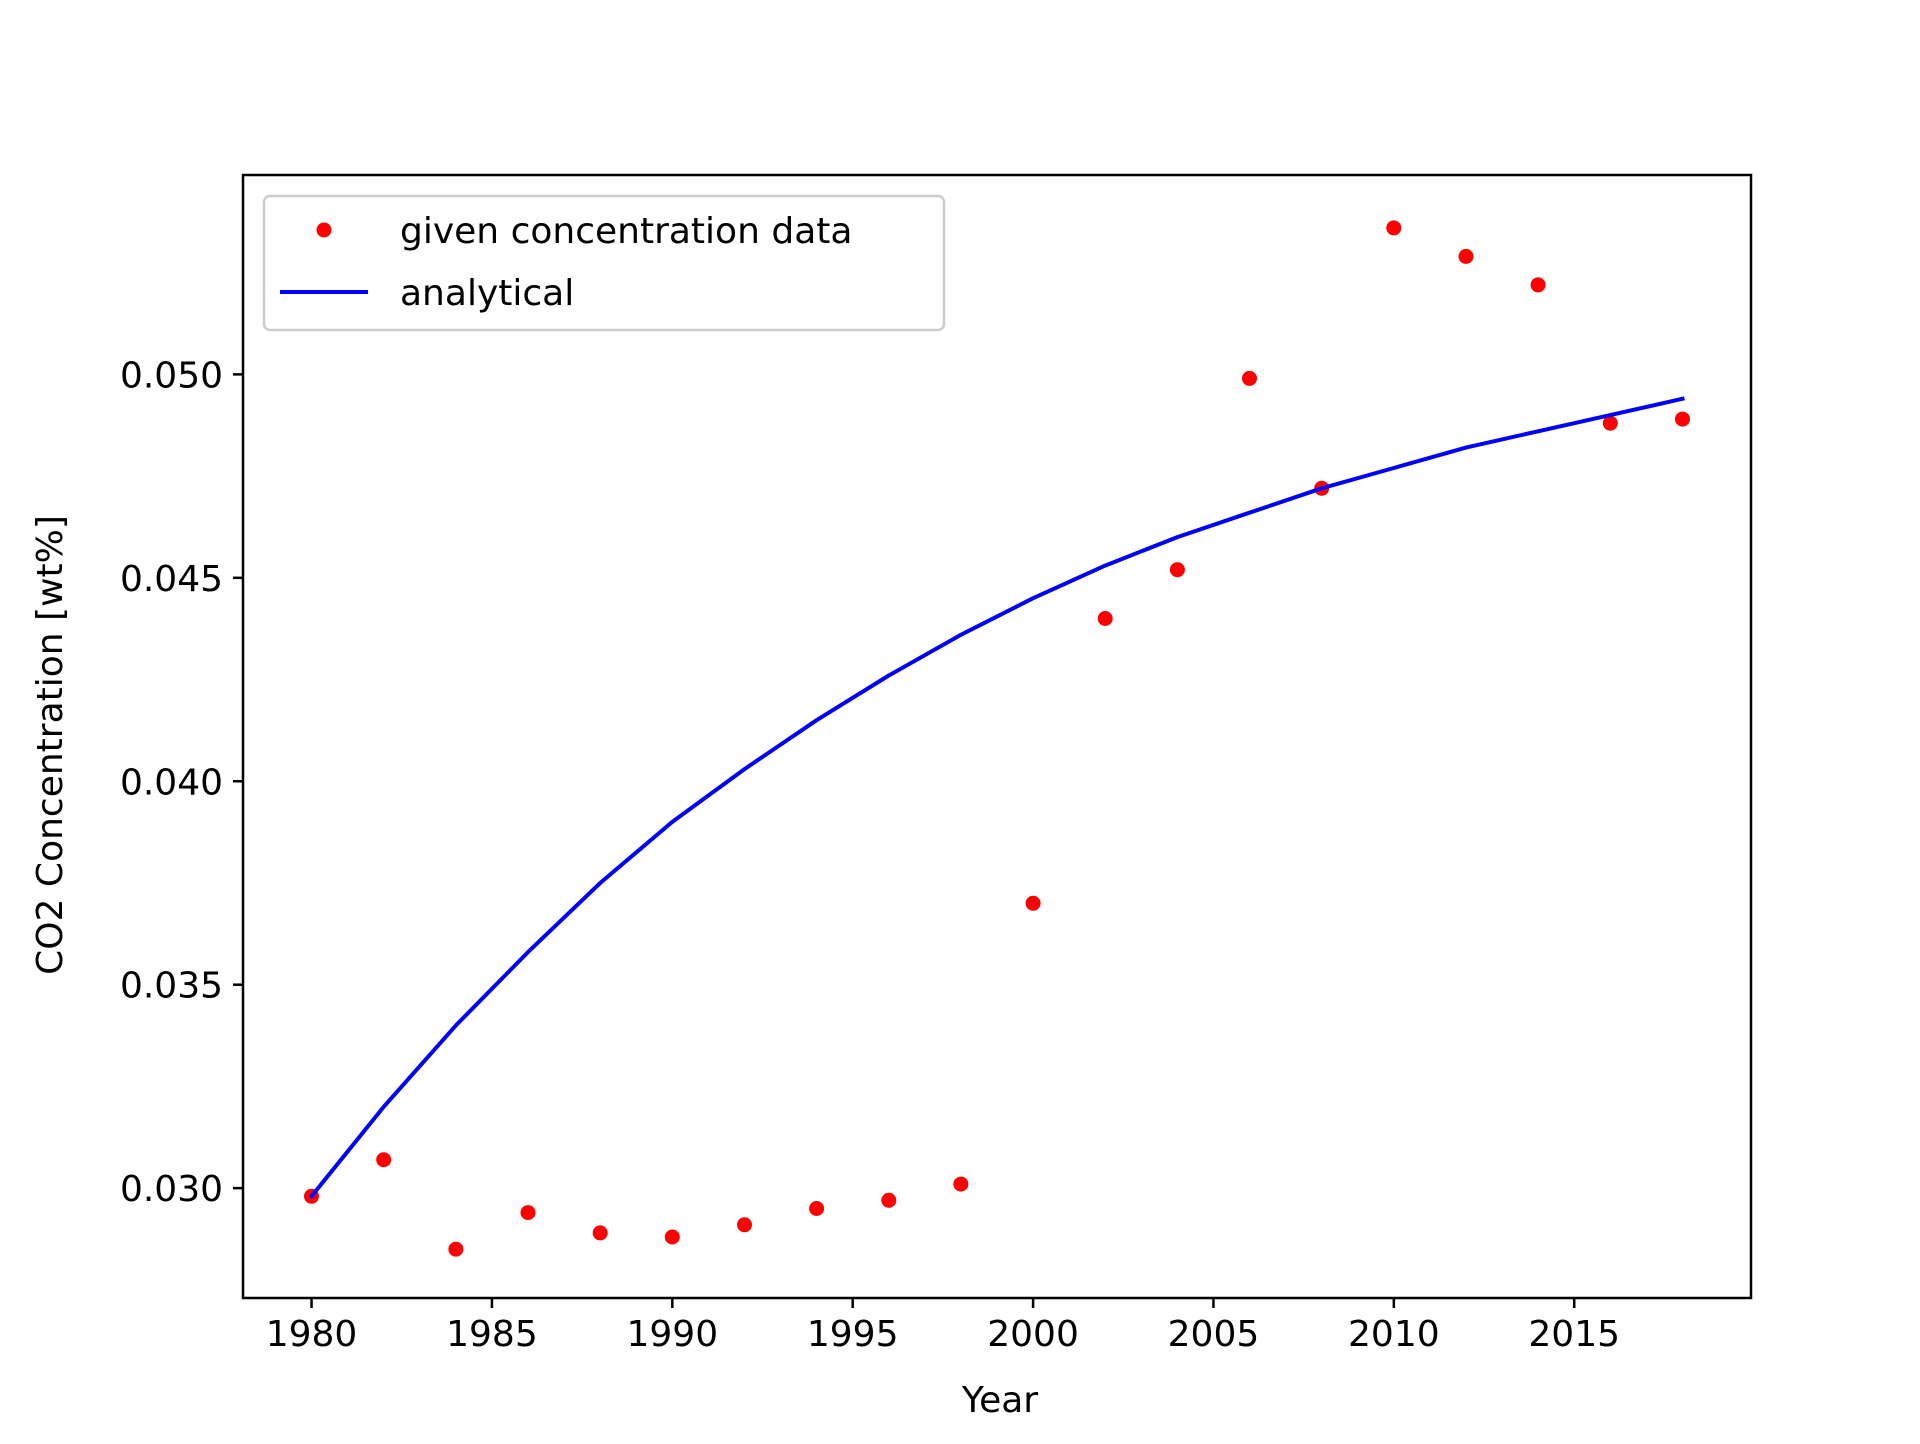 The height and width of the screenshot is (1444, 1920). I want to click on legend: given concentration data analytical, so click(604, 263).